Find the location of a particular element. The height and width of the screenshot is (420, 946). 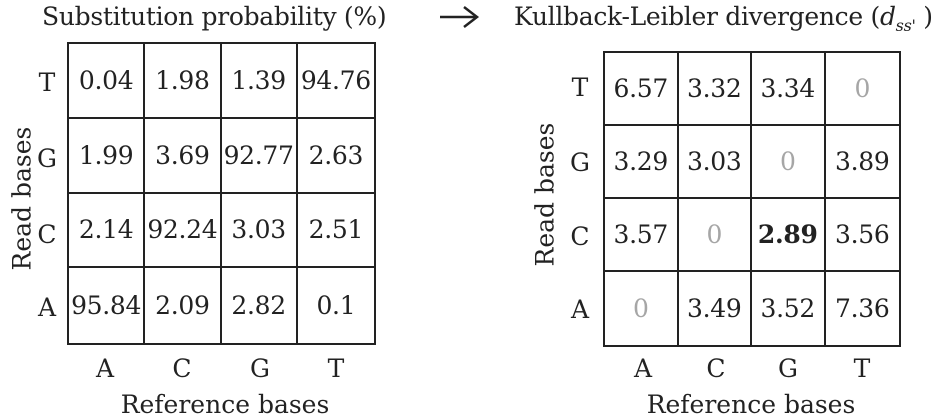

matrix-cell: 3.29 is located at coordinates (642, 162).